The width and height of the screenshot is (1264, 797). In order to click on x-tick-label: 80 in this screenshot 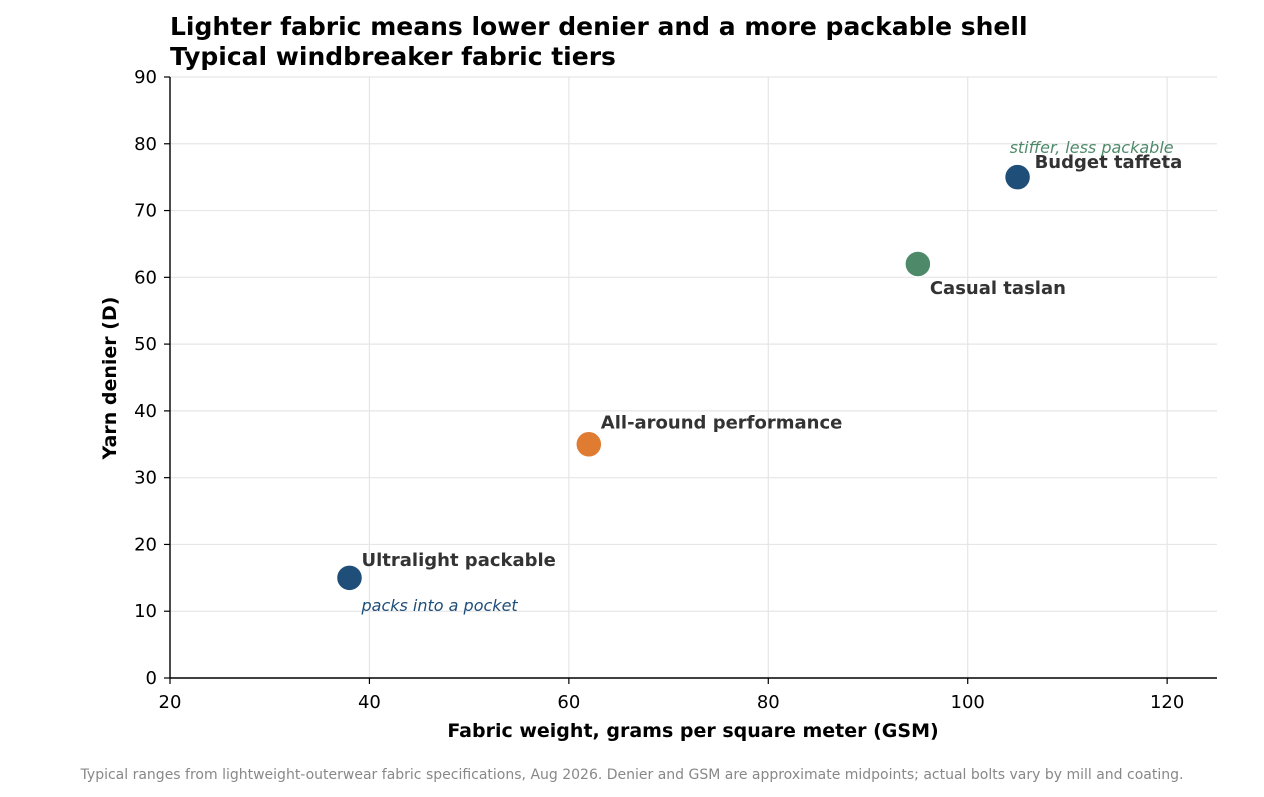, I will do `click(768, 702)`.